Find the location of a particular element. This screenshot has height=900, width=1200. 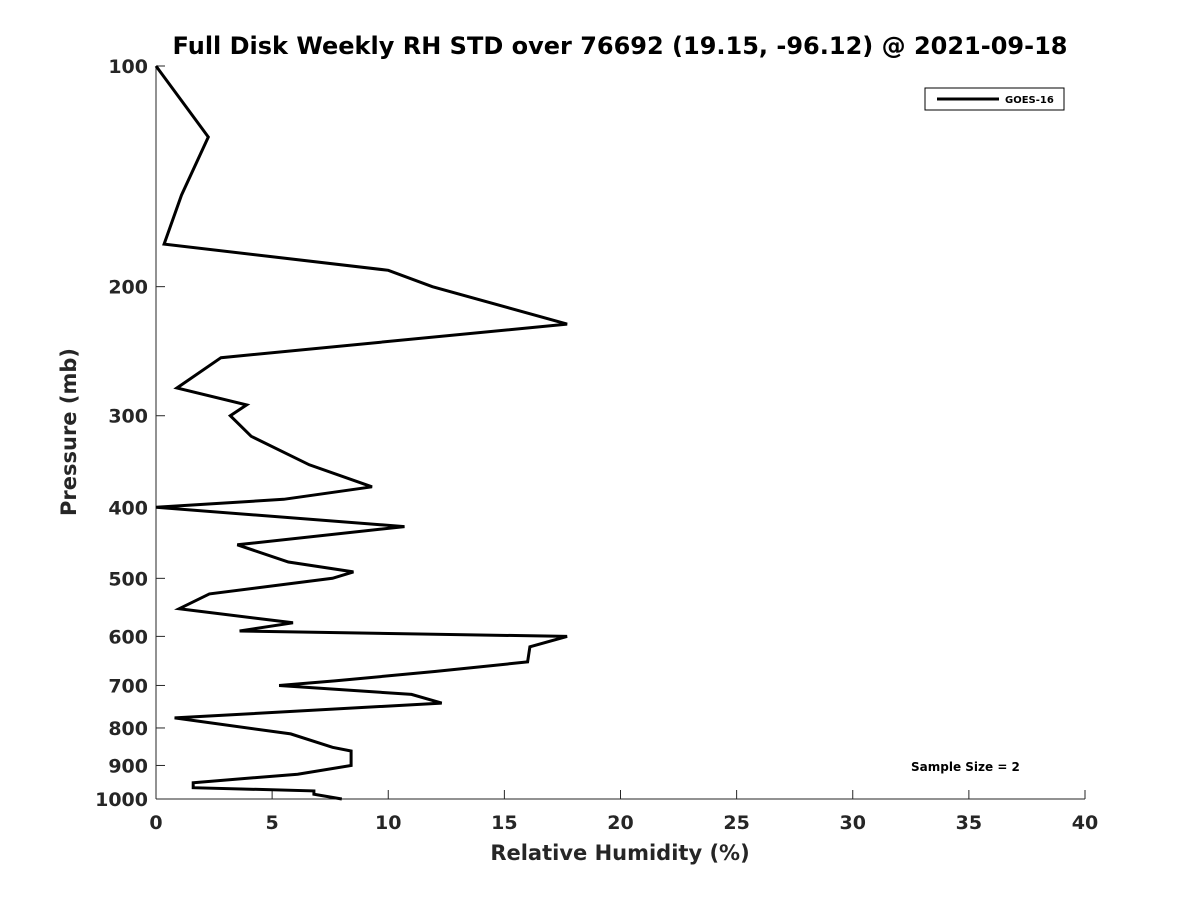

y-tick-label: 400 is located at coordinates (128, 508).